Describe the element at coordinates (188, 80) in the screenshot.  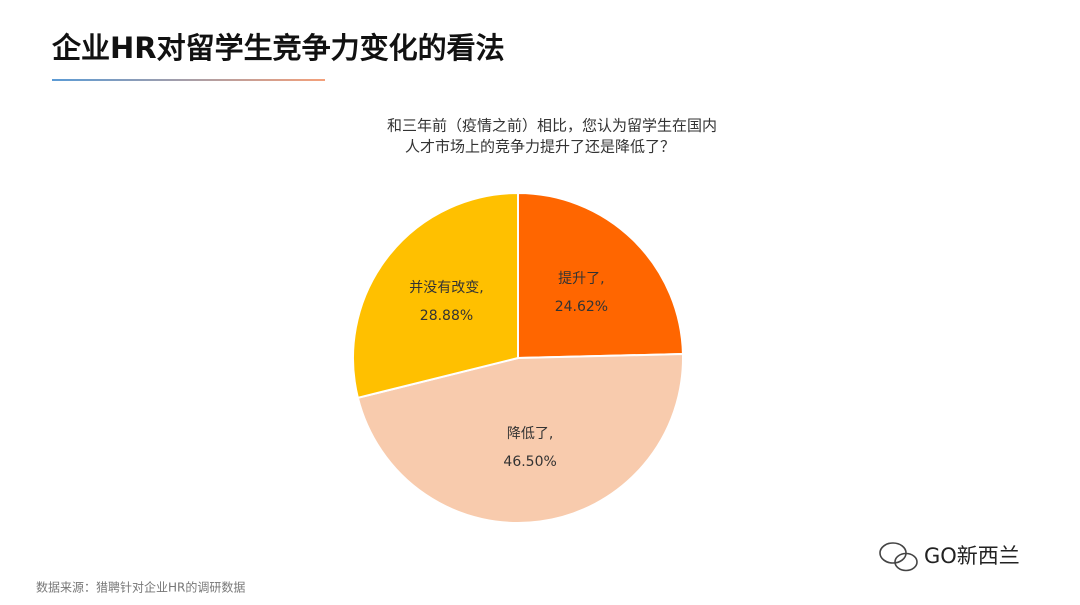
I see `title-underline` at that location.